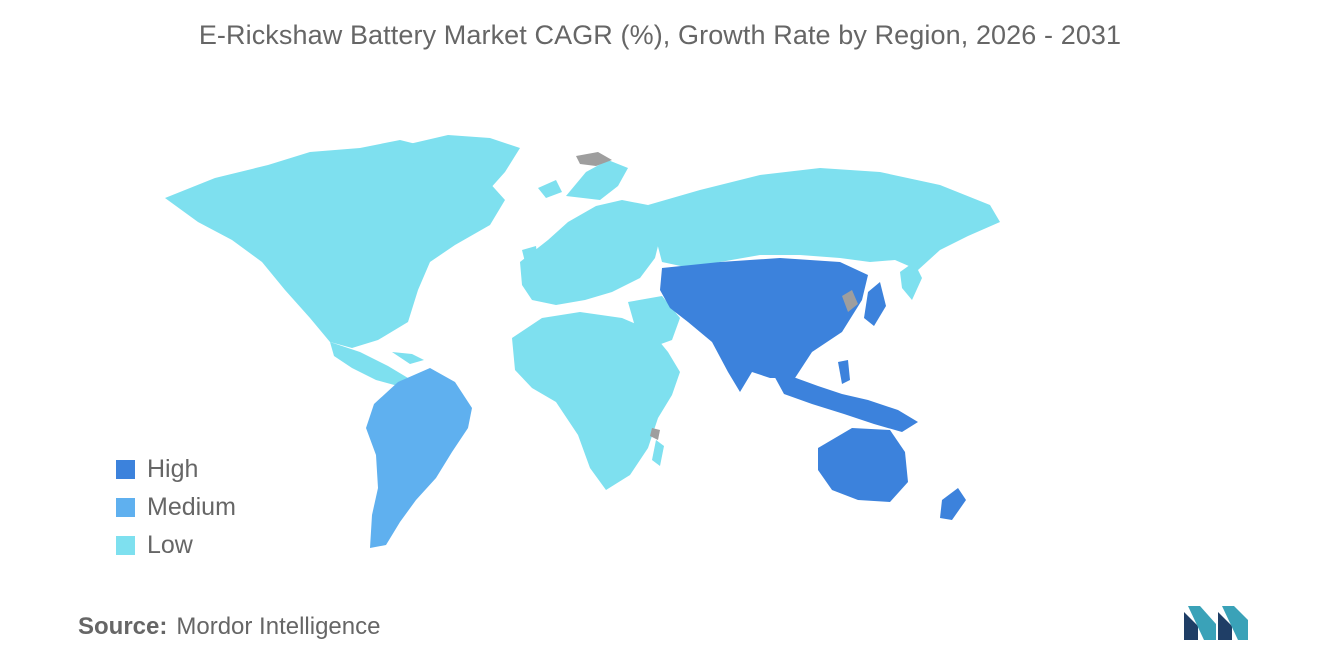  Describe the element at coordinates (170, 544) in the screenshot. I see `legend-label-low: Low` at that location.